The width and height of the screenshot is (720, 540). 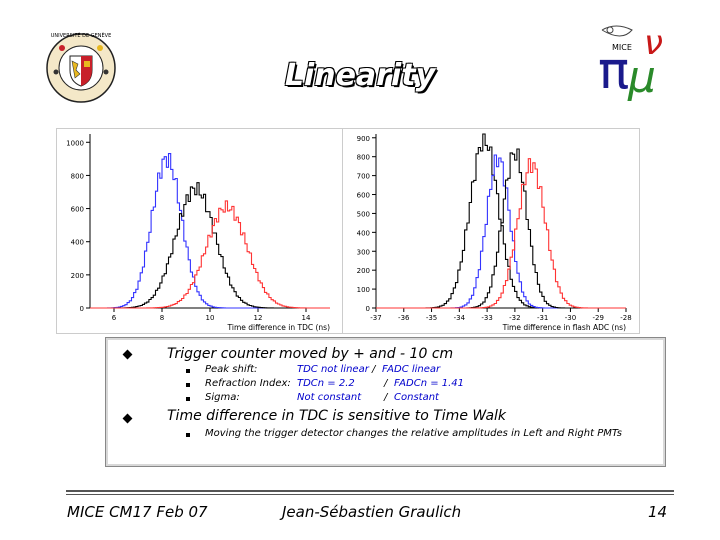 I want to click on peak-shift-sep: /, so click(x=374, y=369).